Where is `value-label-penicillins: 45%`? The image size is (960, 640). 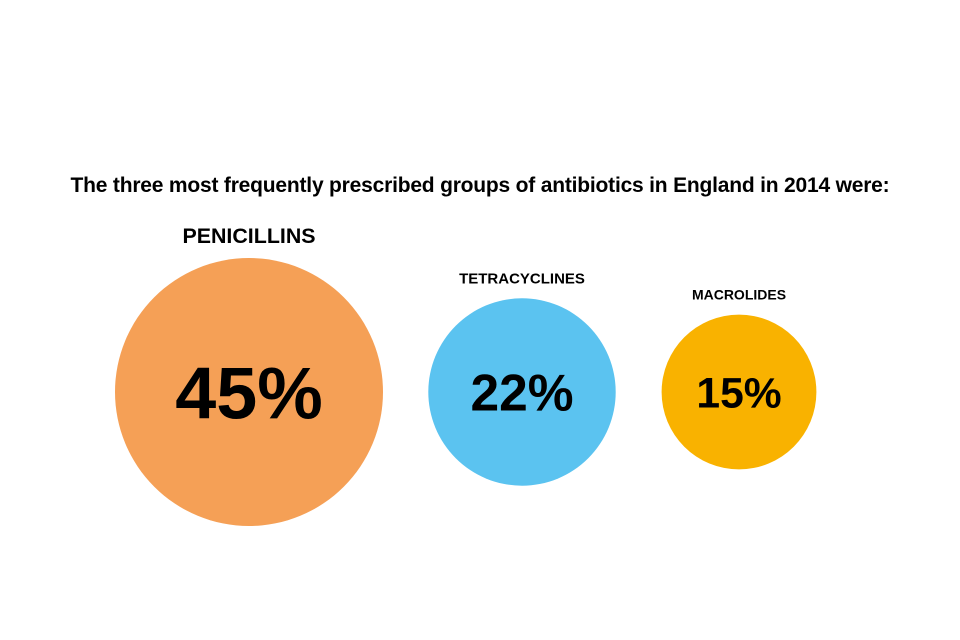 value-label-penicillins: 45% is located at coordinates (248, 393).